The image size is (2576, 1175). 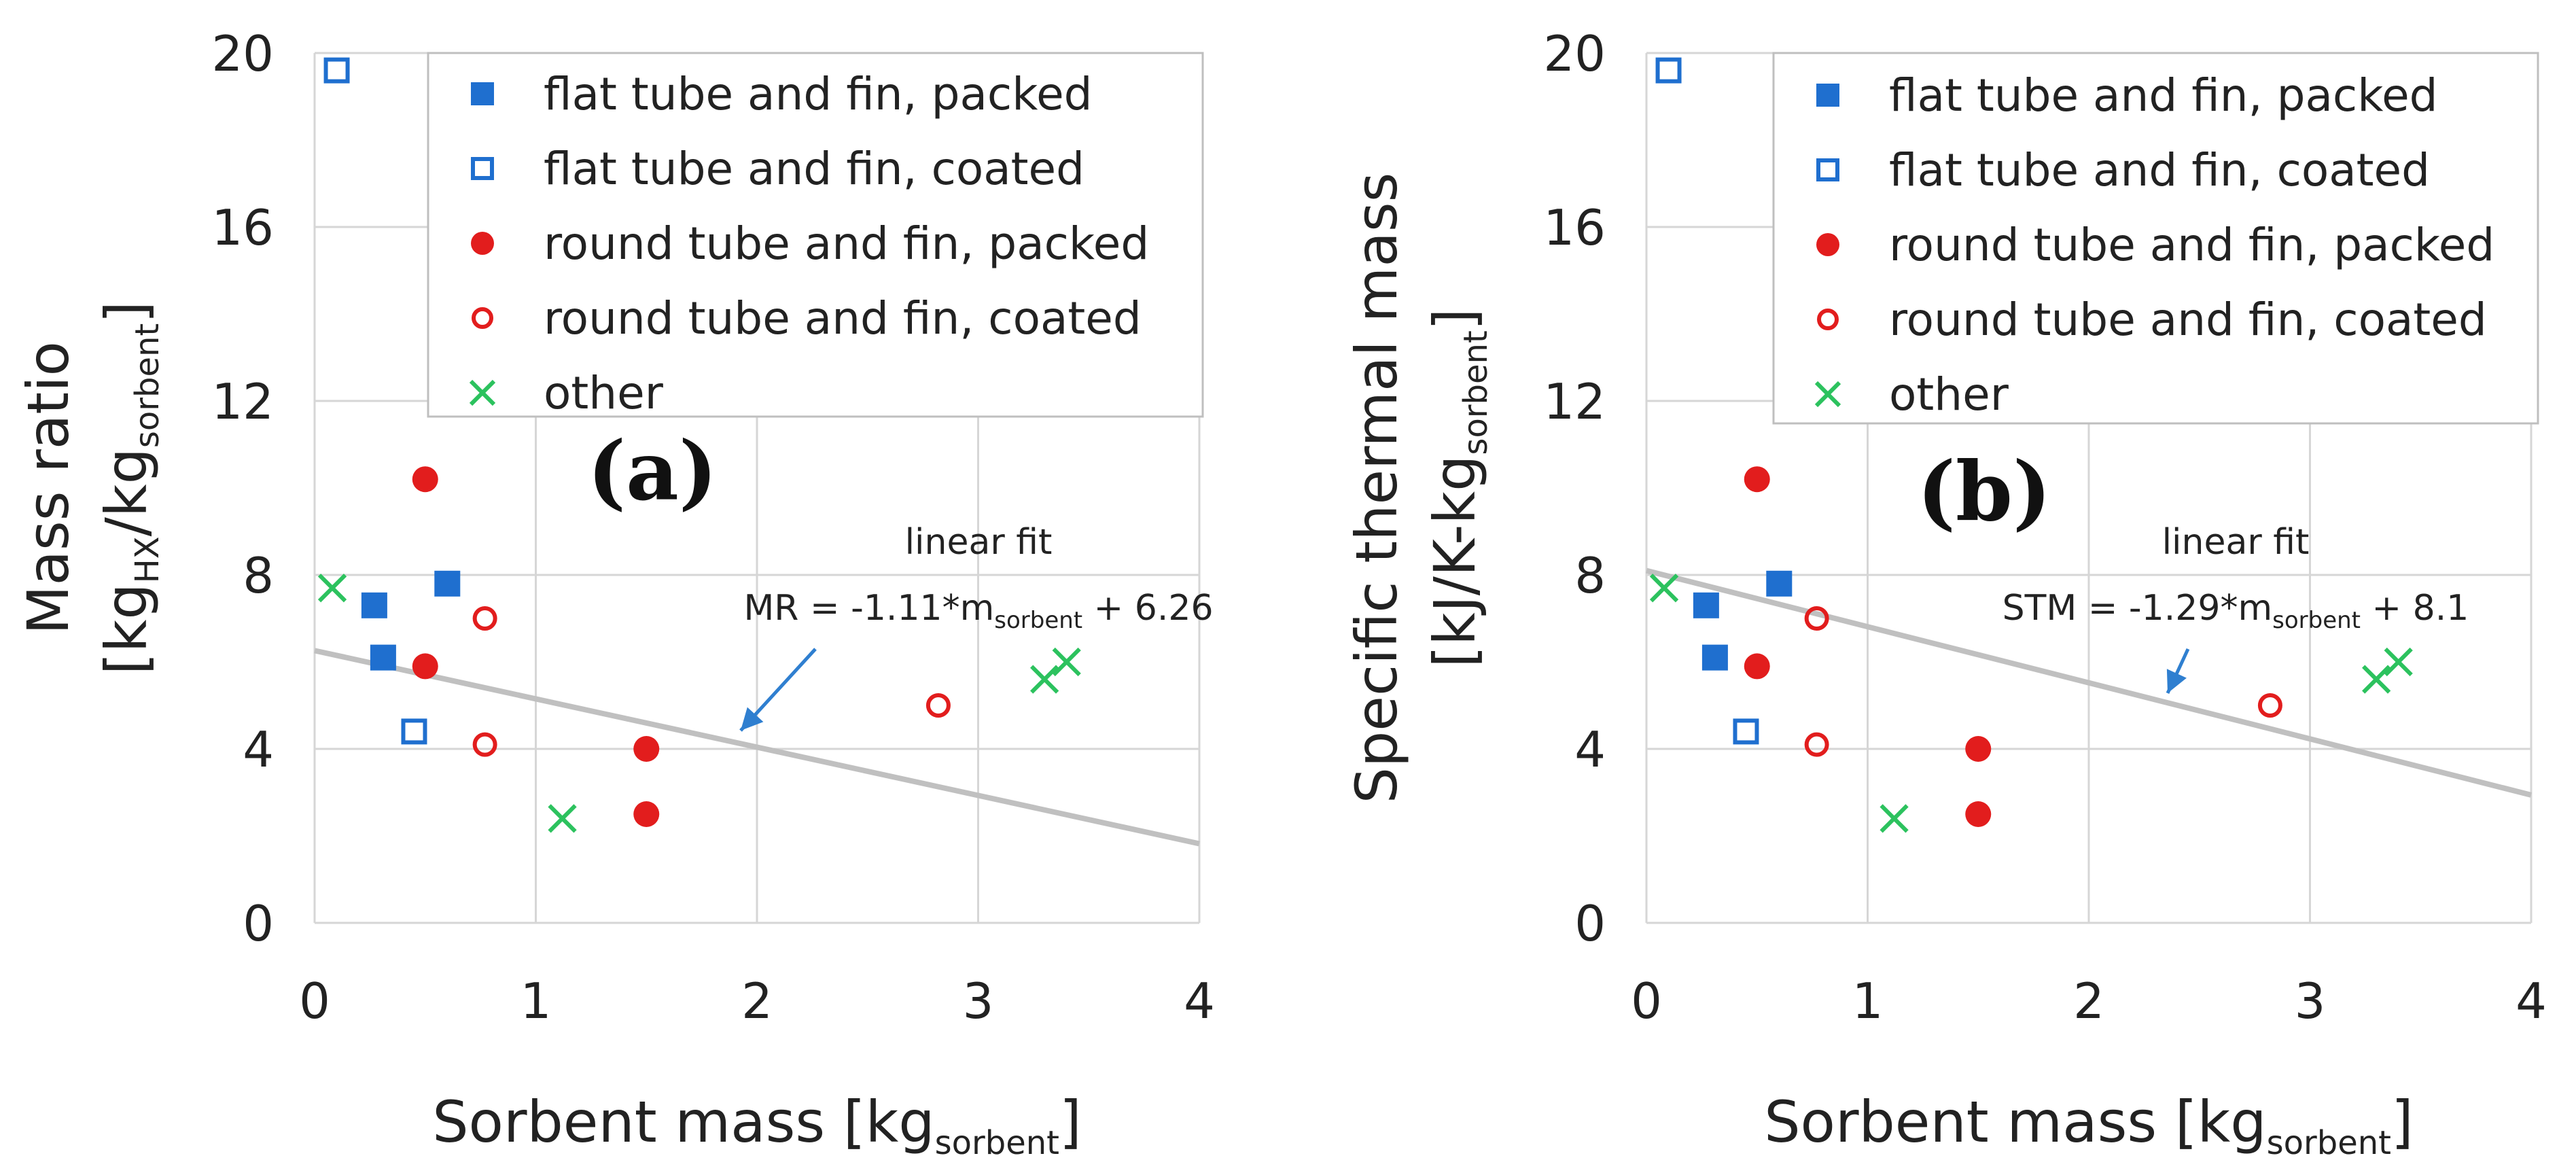 What do you see at coordinates (2015, 1122) in the screenshot?
I see `x-axis-label-main: Sorbent mass [kg` at bounding box center [2015, 1122].